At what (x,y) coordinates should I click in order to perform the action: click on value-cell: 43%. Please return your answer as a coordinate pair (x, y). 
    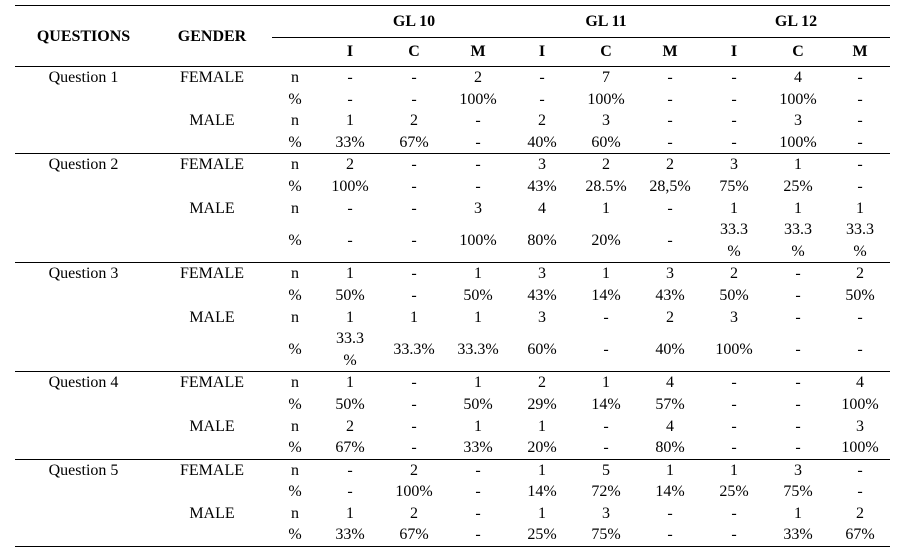
    Looking at the image, I should click on (542, 295).